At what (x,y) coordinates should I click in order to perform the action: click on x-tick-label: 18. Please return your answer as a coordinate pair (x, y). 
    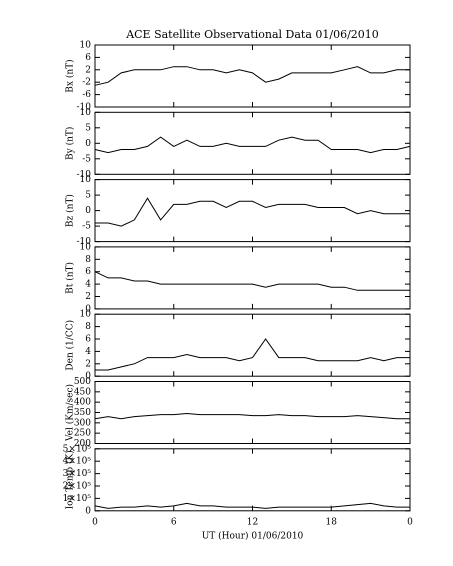
    Looking at the image, I should click on (332, 522).